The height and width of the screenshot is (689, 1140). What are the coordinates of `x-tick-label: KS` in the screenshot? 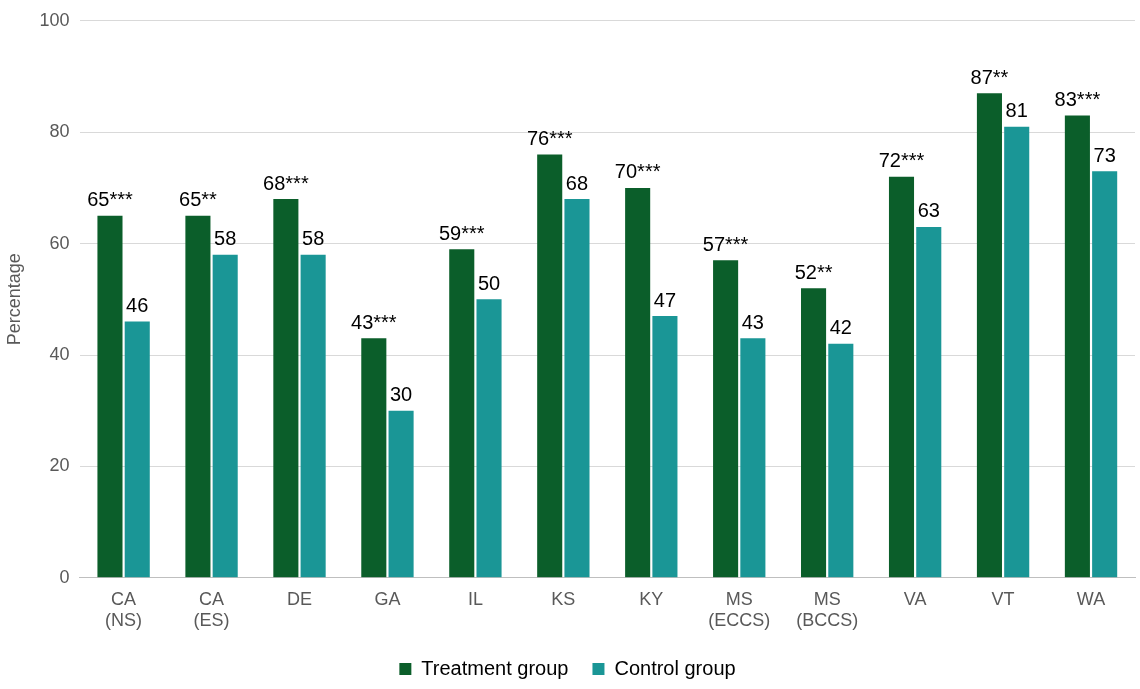 It's located at (563, 598).